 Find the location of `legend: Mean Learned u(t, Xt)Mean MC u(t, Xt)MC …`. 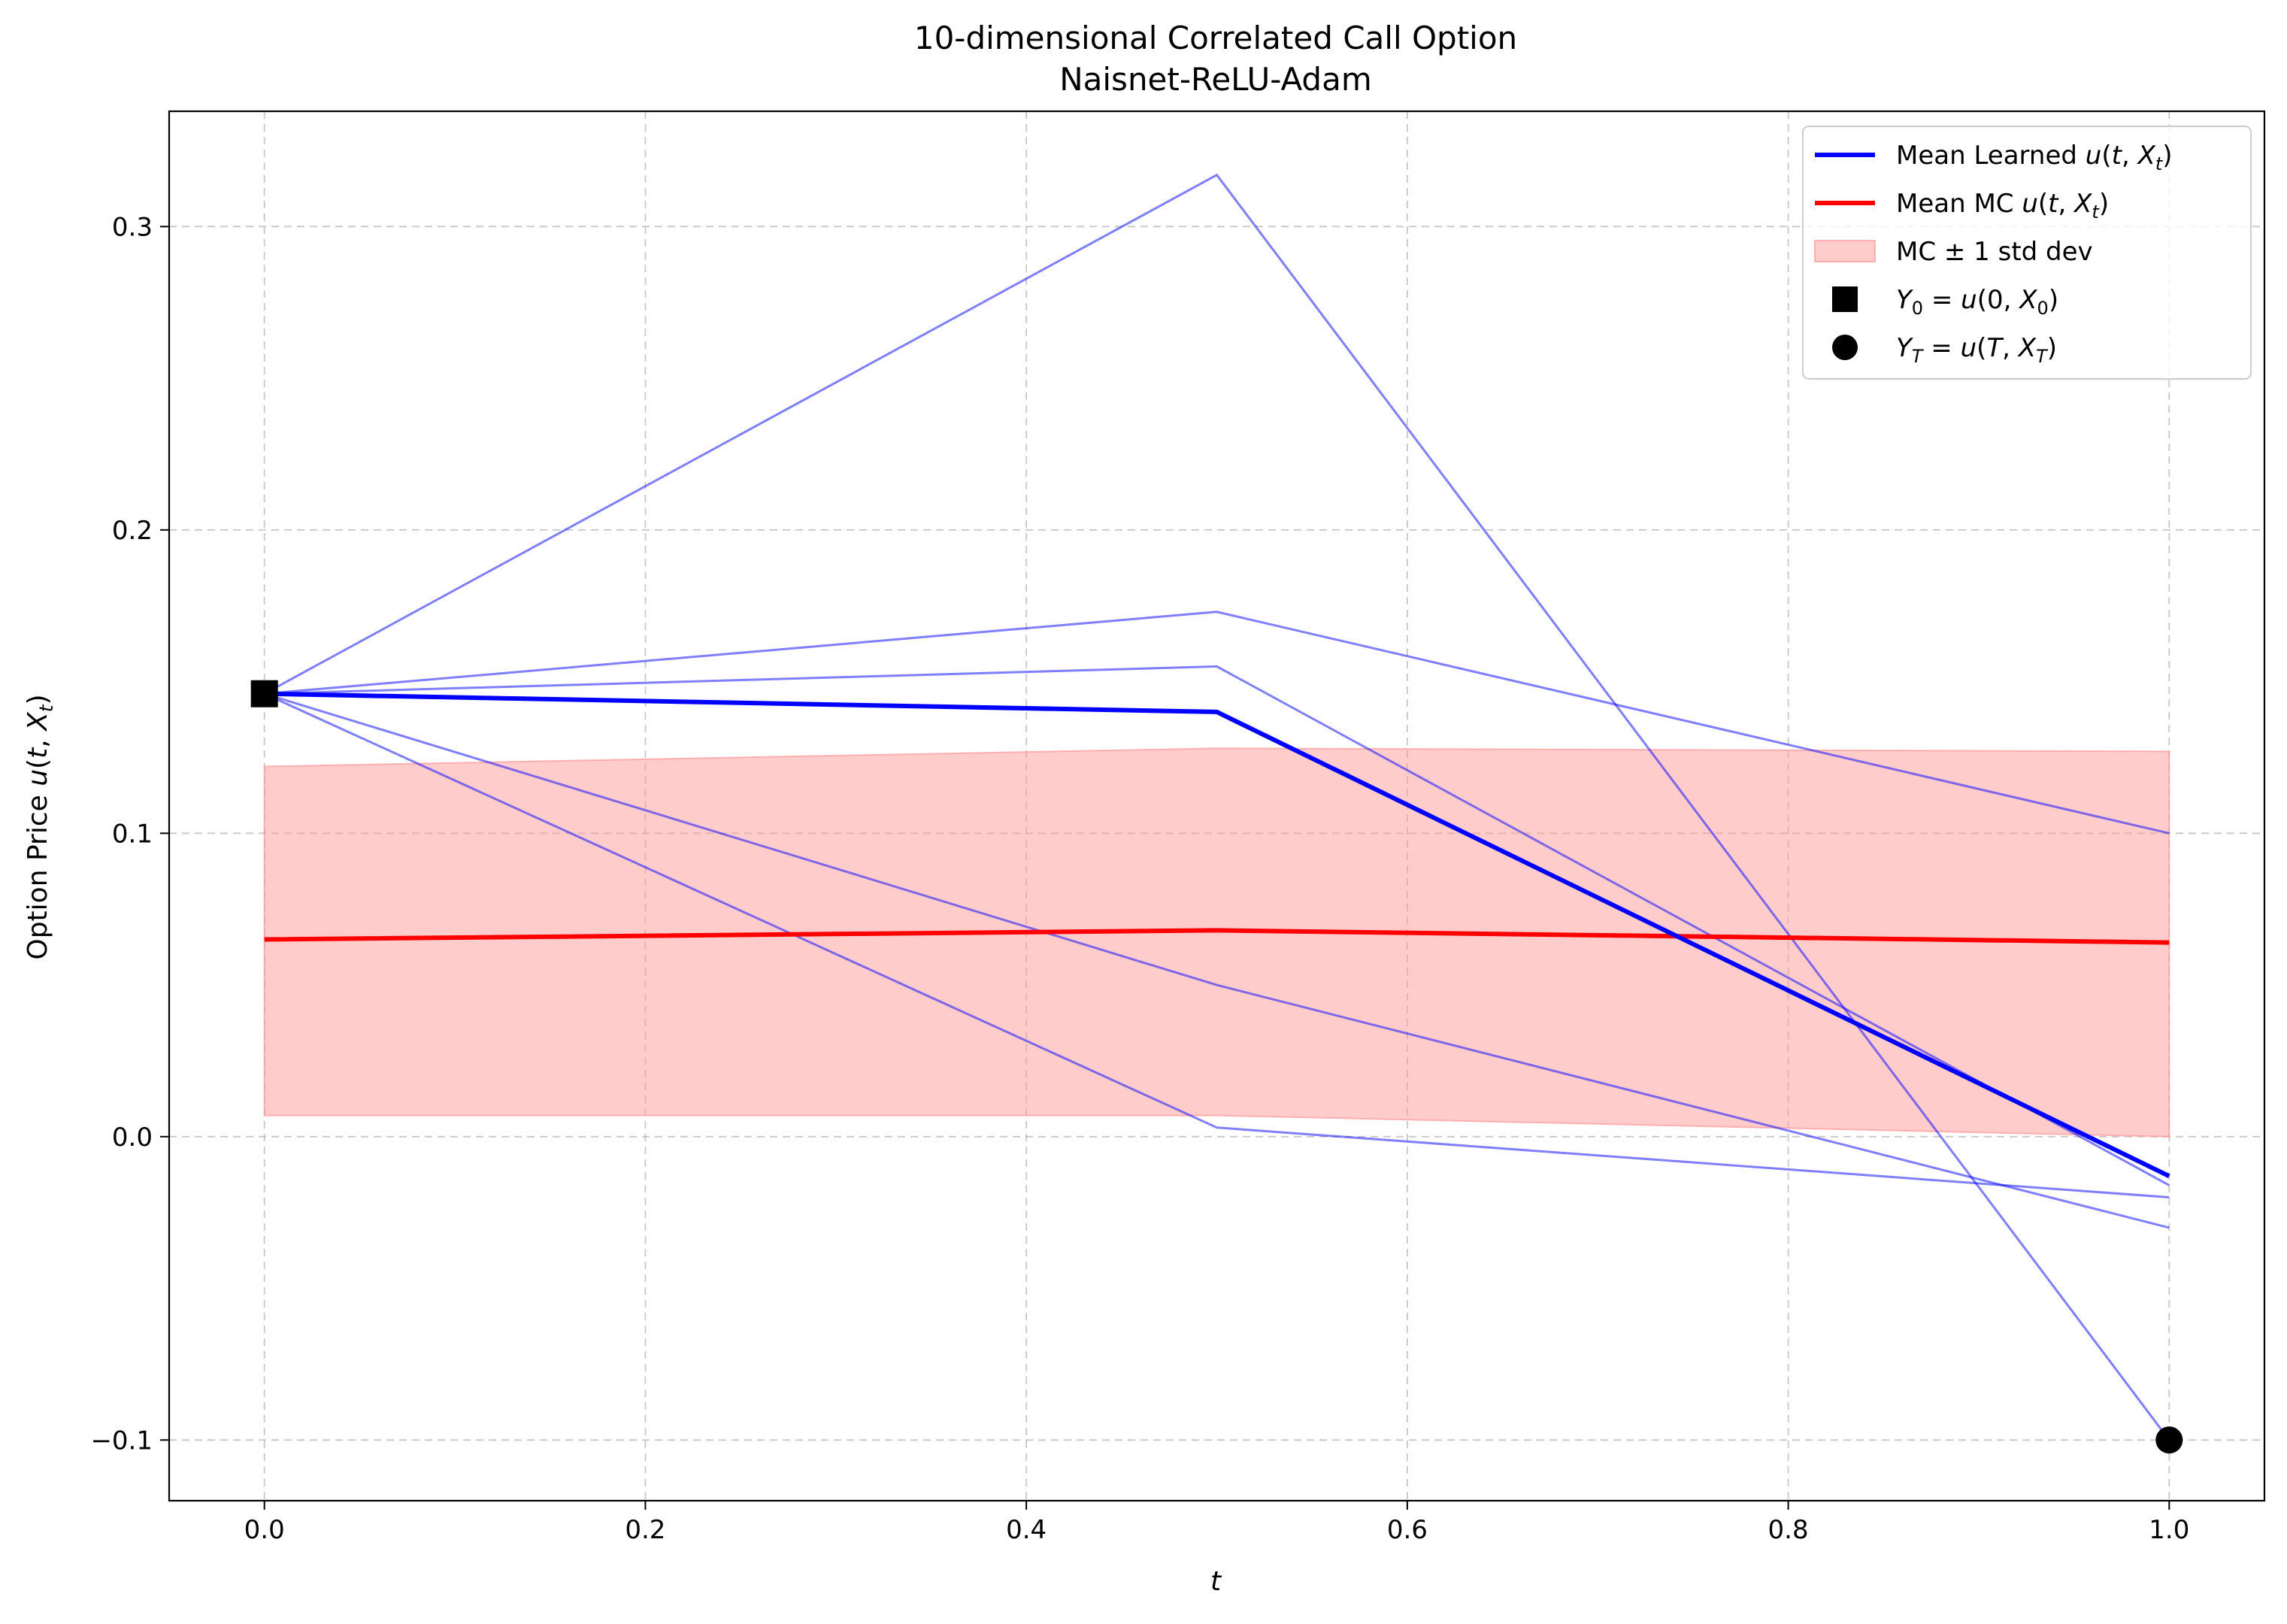

legend: Mean Learned u(t, Xt)Mean MC u(t, Xt)MC … is located at coordinates (2027, 253).